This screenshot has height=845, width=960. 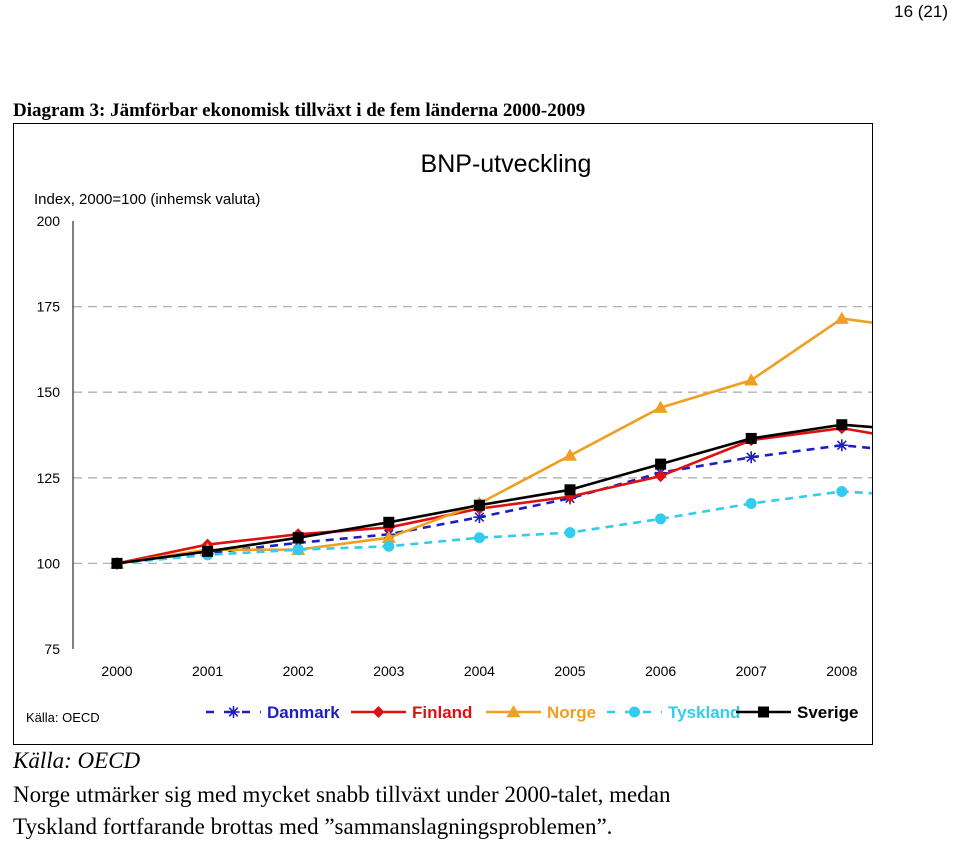 What do you see at coordinates (49, 392) in the screenshot?
I see `y-tick-label: 150` at bounding box center [49, 392].